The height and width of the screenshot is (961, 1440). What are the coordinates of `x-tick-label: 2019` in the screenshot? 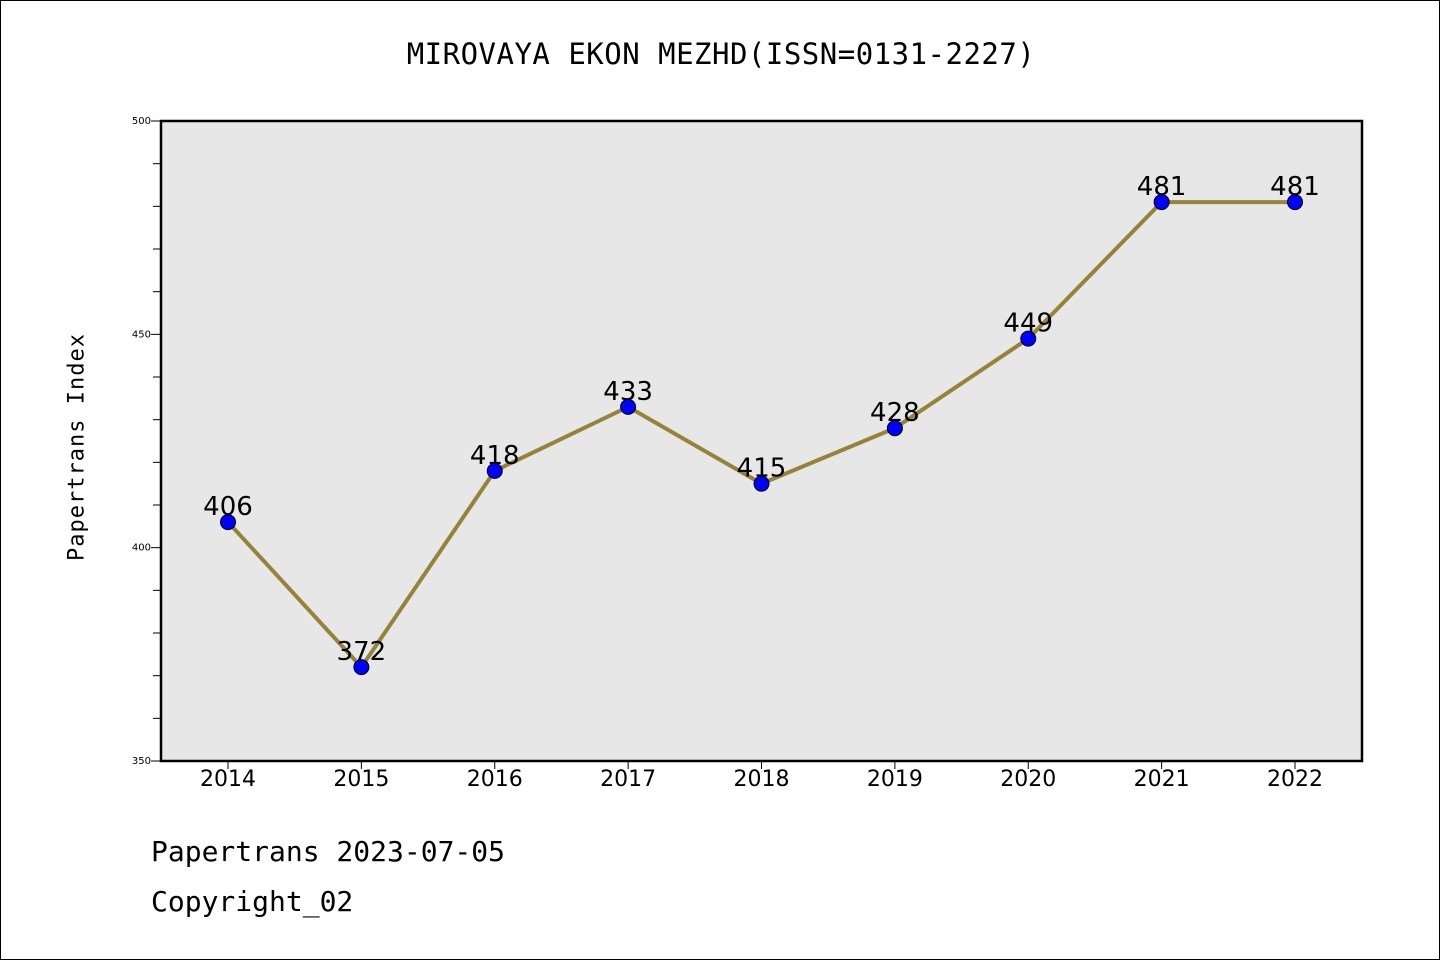 It's located at (895, 779).